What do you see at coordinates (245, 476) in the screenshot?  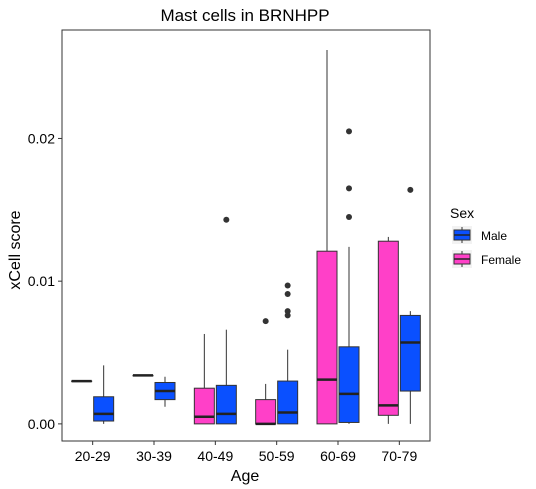 I see `x-axis-label: Age` at bounding box center [245, 476].